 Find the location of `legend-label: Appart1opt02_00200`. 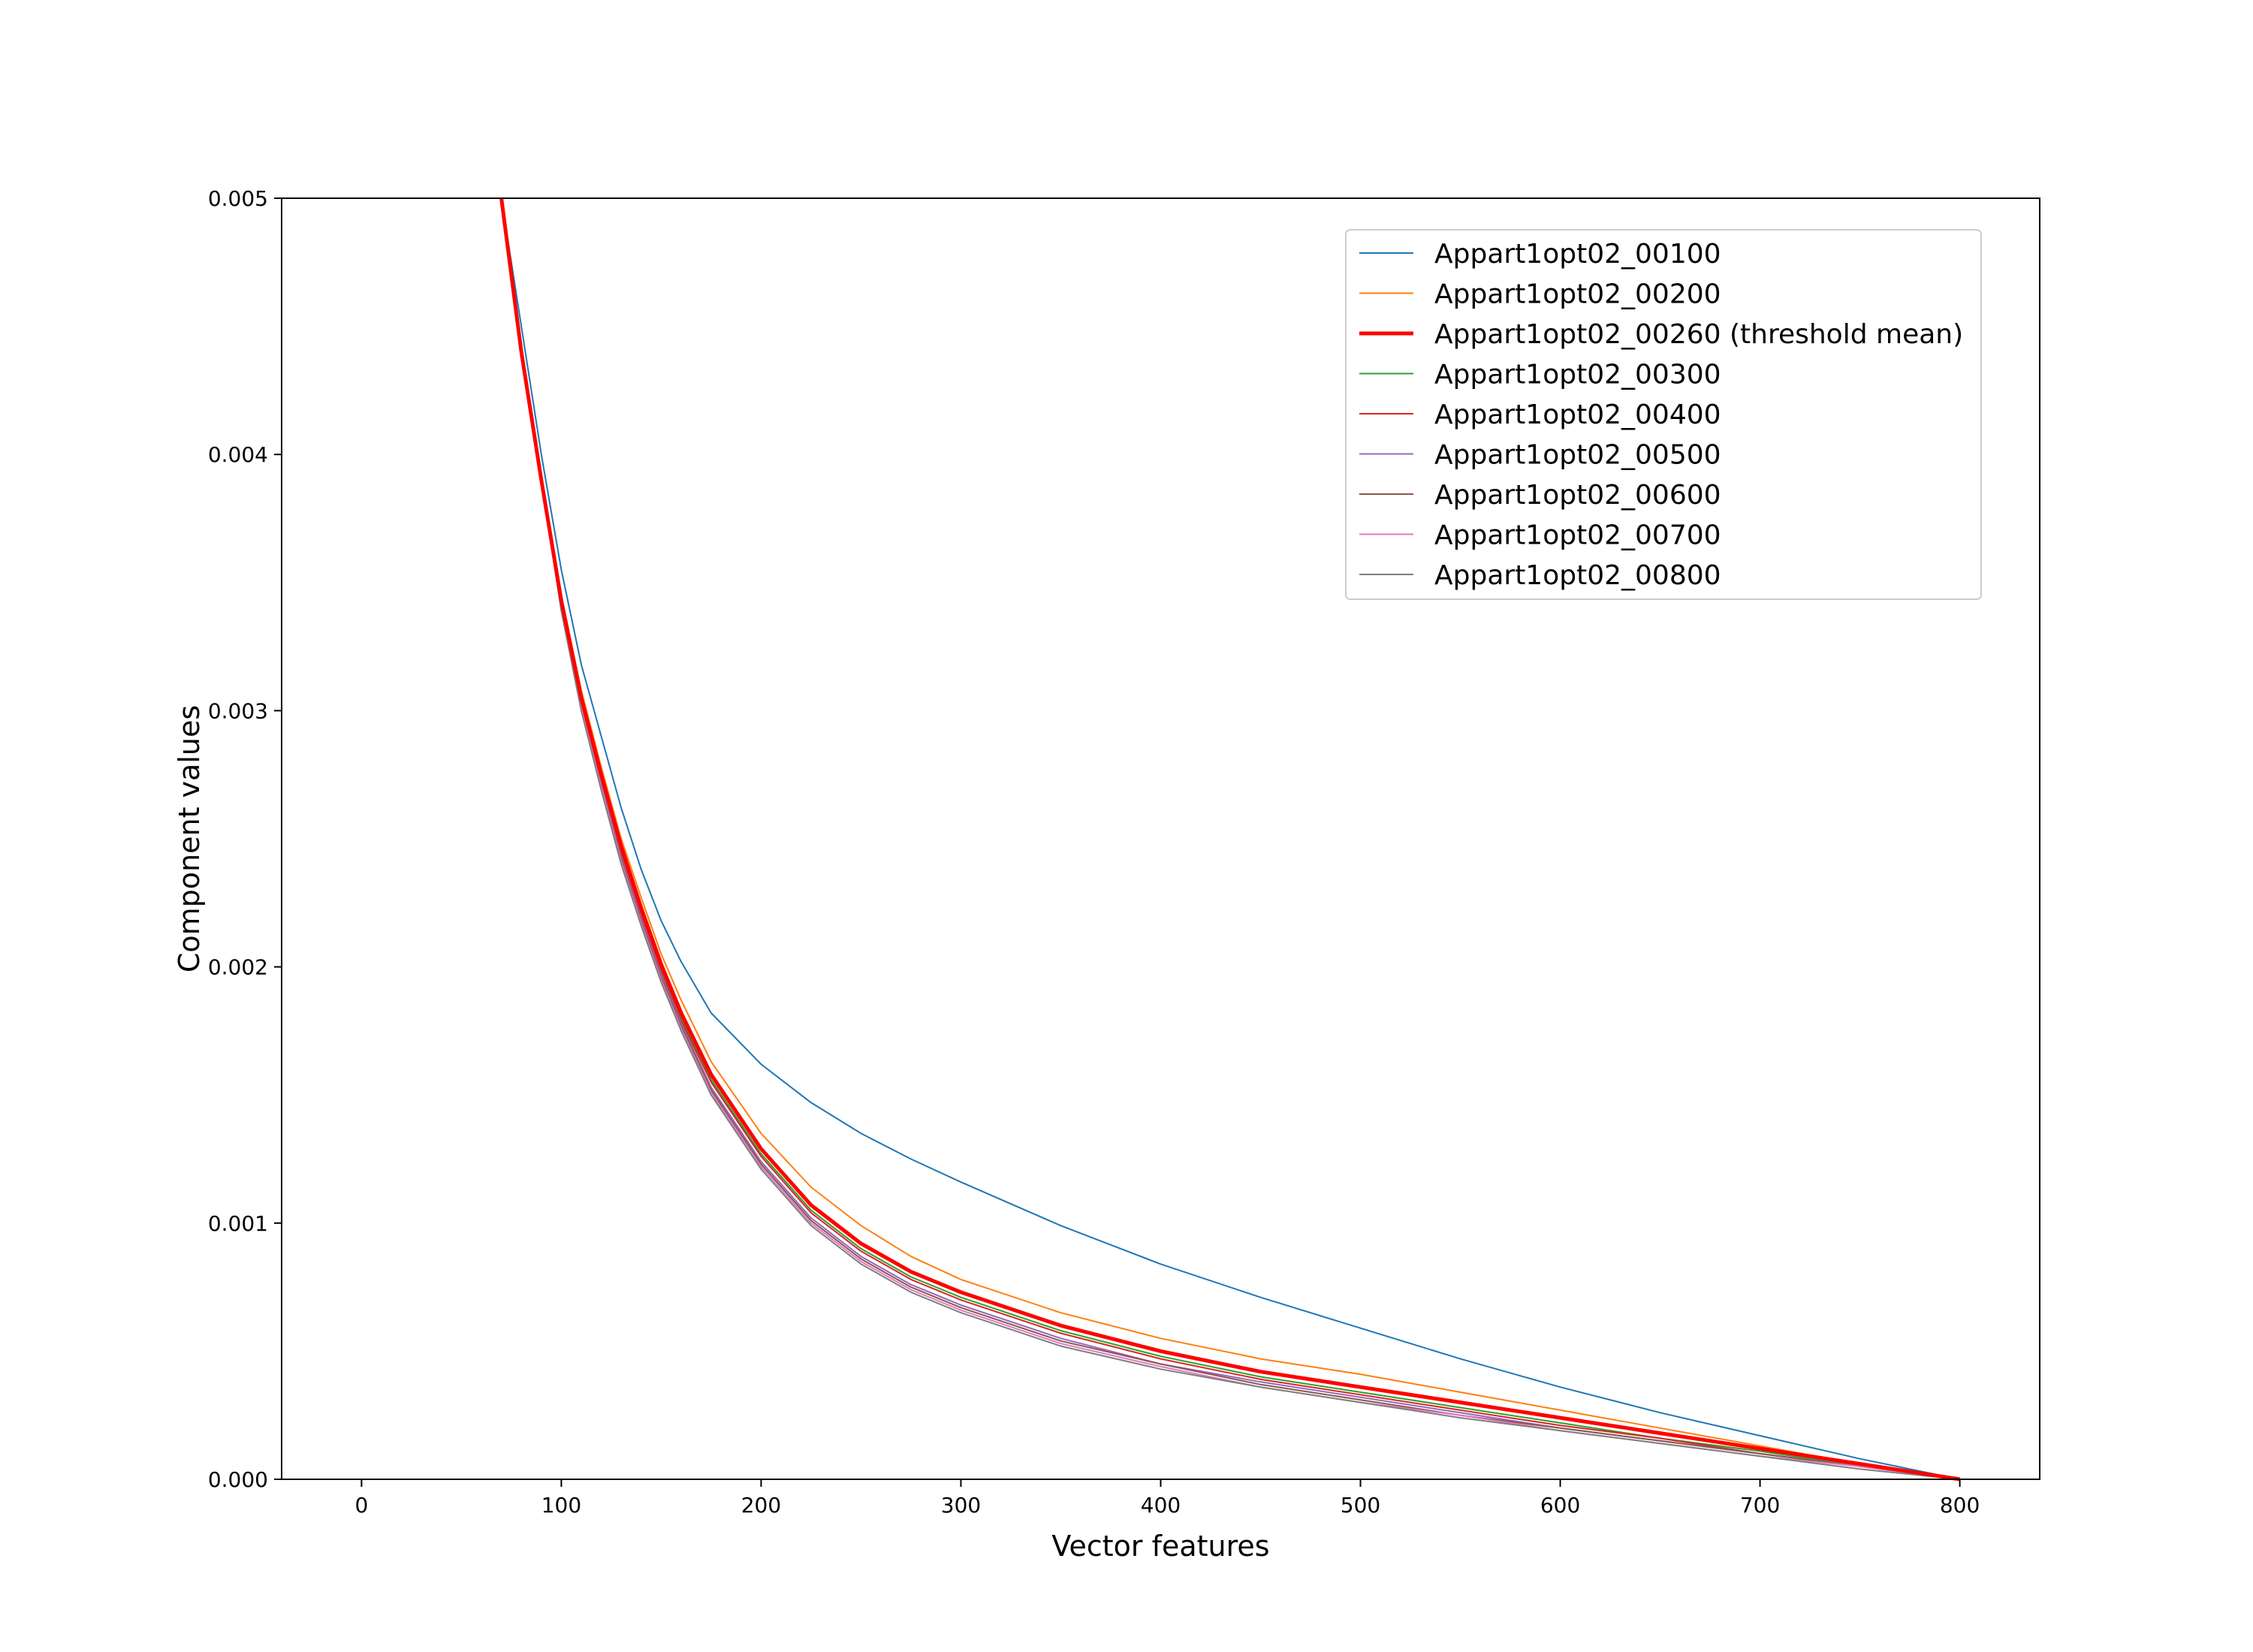

legend-label: Appart1opt02_00200 is located at coordinates (1577, 294).